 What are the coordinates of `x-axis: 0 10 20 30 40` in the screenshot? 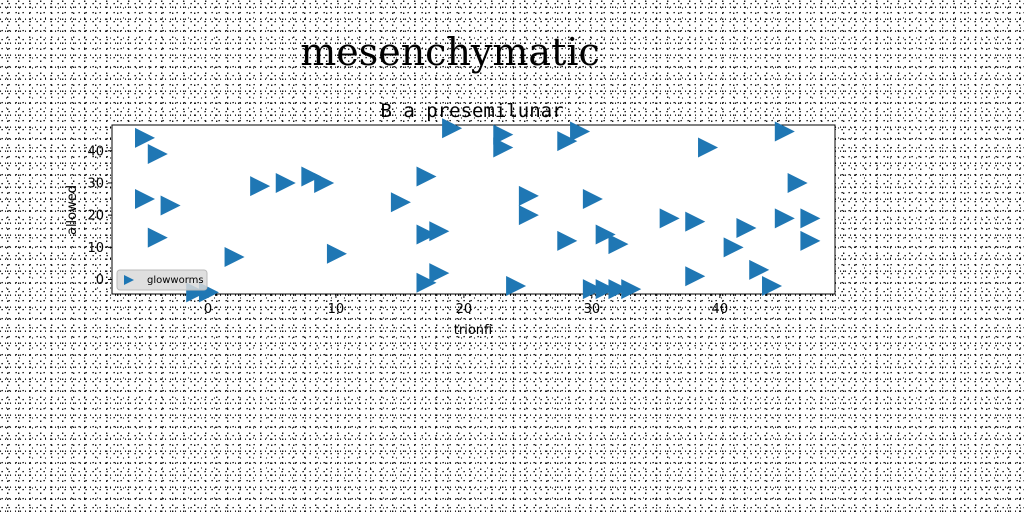 It's located at (466, 305).